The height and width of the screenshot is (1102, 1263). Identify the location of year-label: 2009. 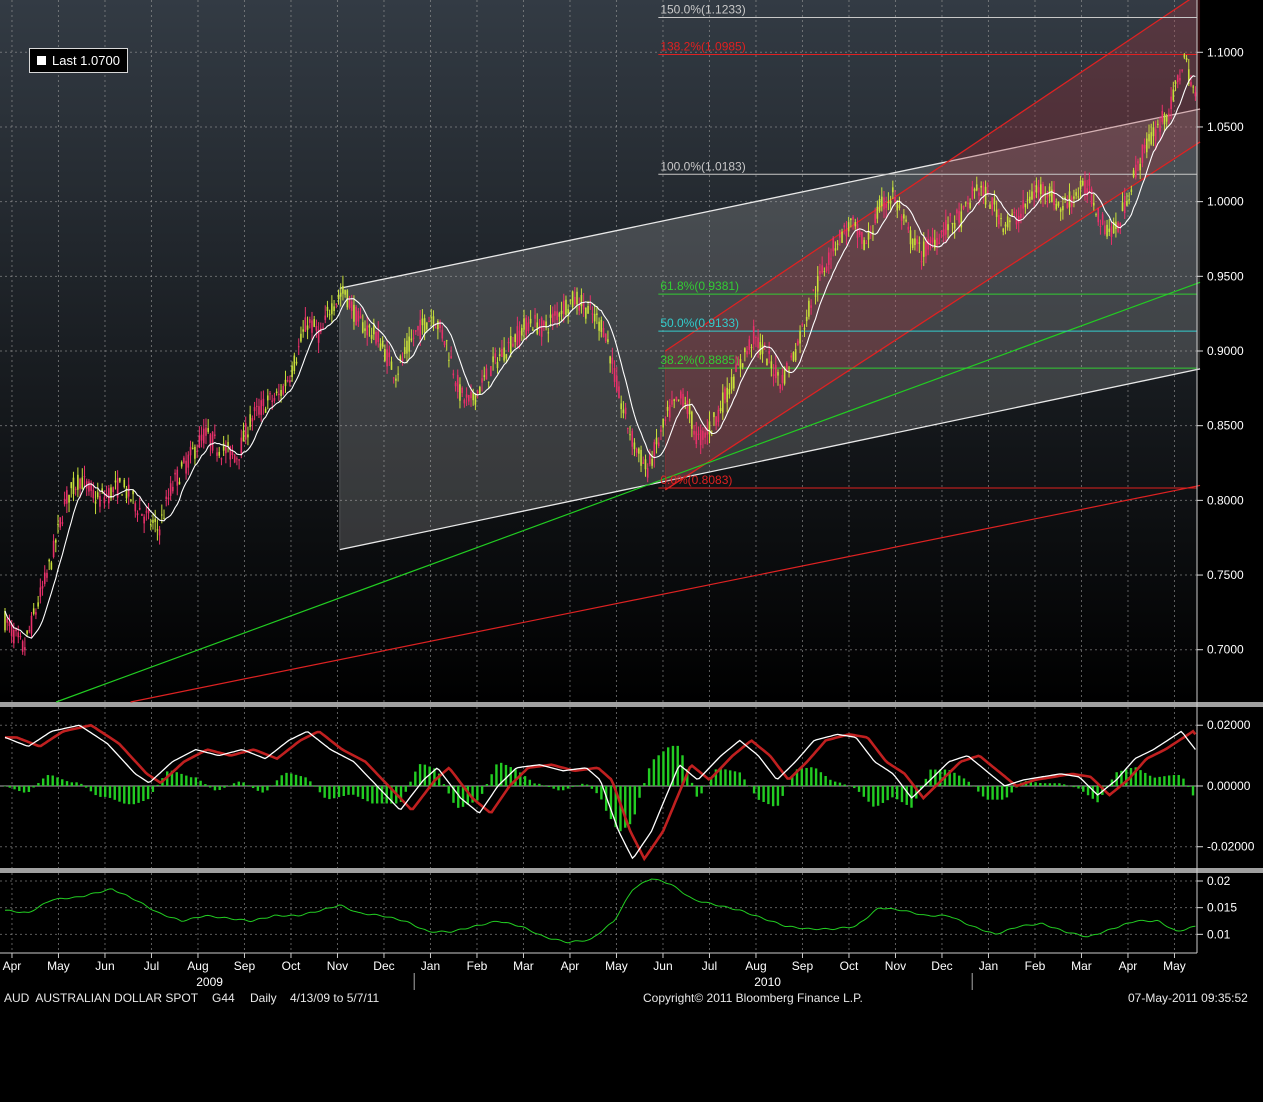
(209, 982).